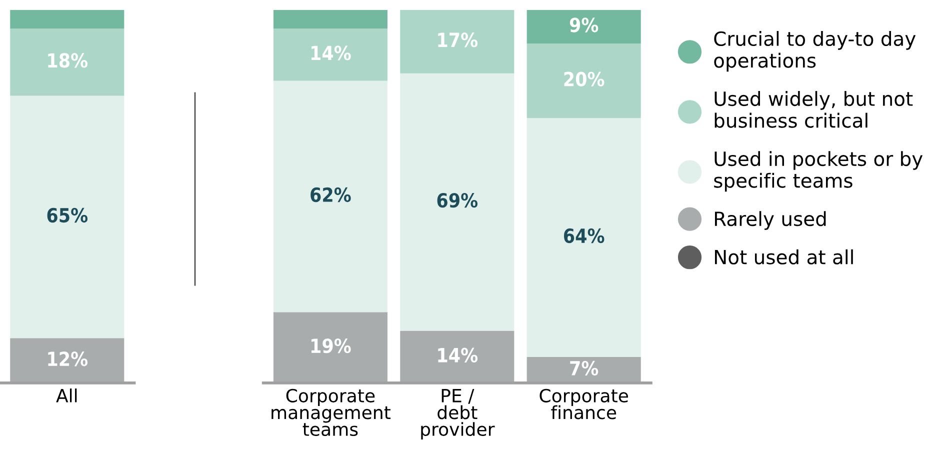 The width and height of the screenshot is (937, 450). I want to click on data-label: 12%, so click(68, 359).